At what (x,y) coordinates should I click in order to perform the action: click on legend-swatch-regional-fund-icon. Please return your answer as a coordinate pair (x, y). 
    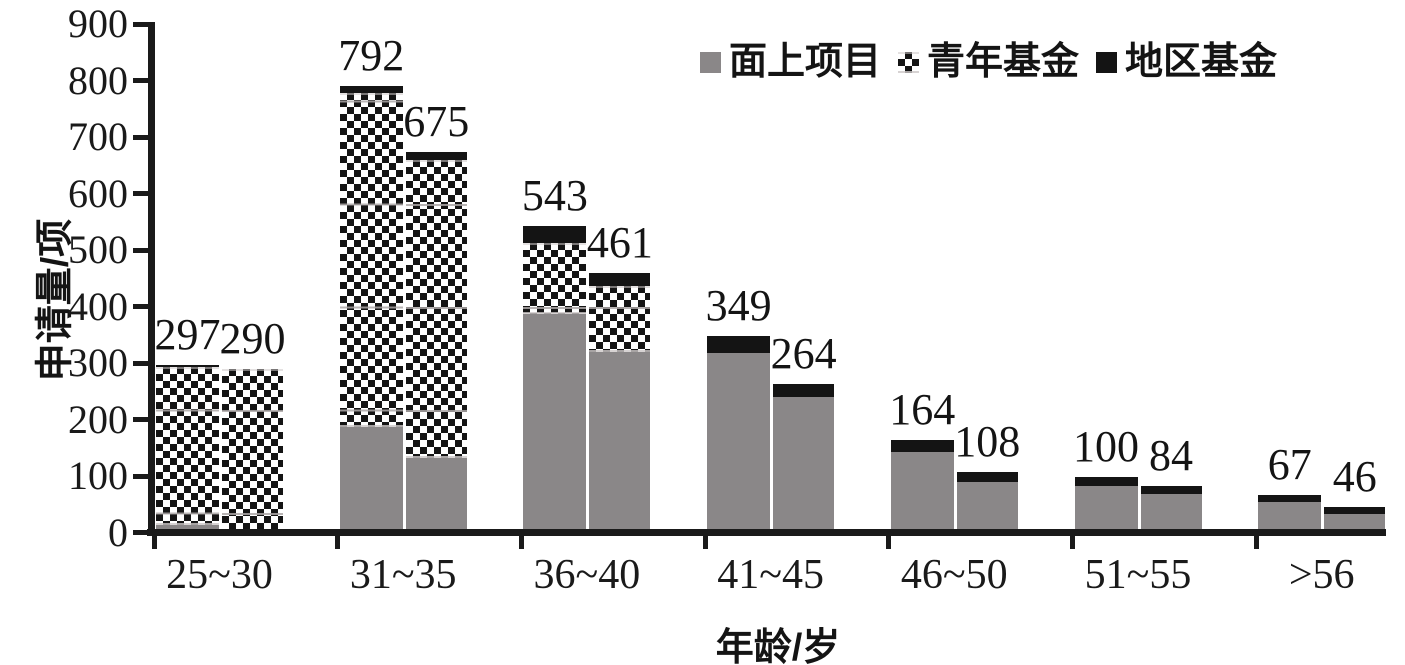
    Looking at the image, I should click on (1107, 62).